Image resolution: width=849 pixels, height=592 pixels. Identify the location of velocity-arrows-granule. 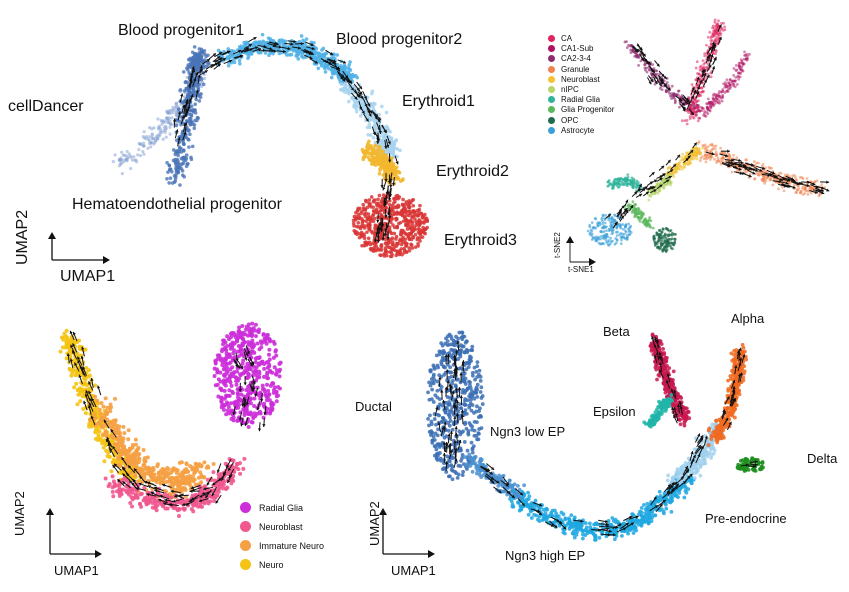
(767, 172).